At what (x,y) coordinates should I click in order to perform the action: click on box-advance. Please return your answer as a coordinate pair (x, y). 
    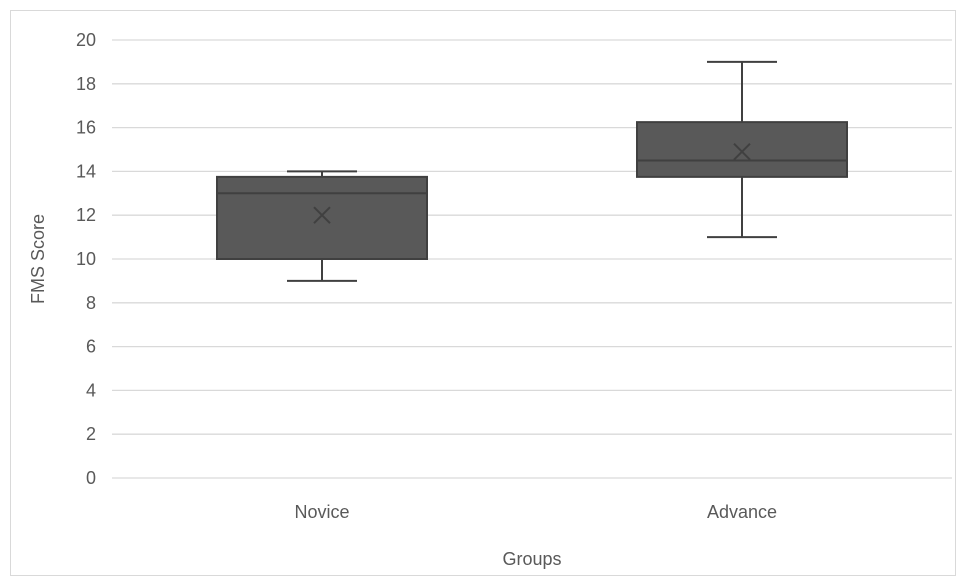
    Looking at the image, I should click on (742, 149).